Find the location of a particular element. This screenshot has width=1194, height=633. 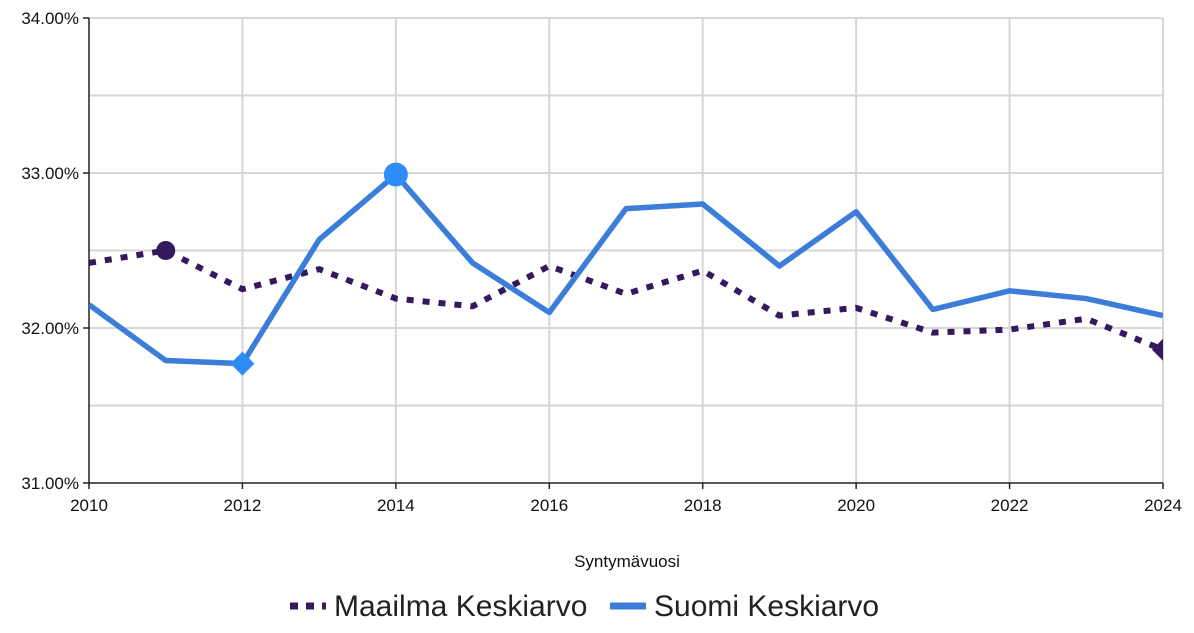

y-tick-label: 32.00% is located at coordinates (50, 328).